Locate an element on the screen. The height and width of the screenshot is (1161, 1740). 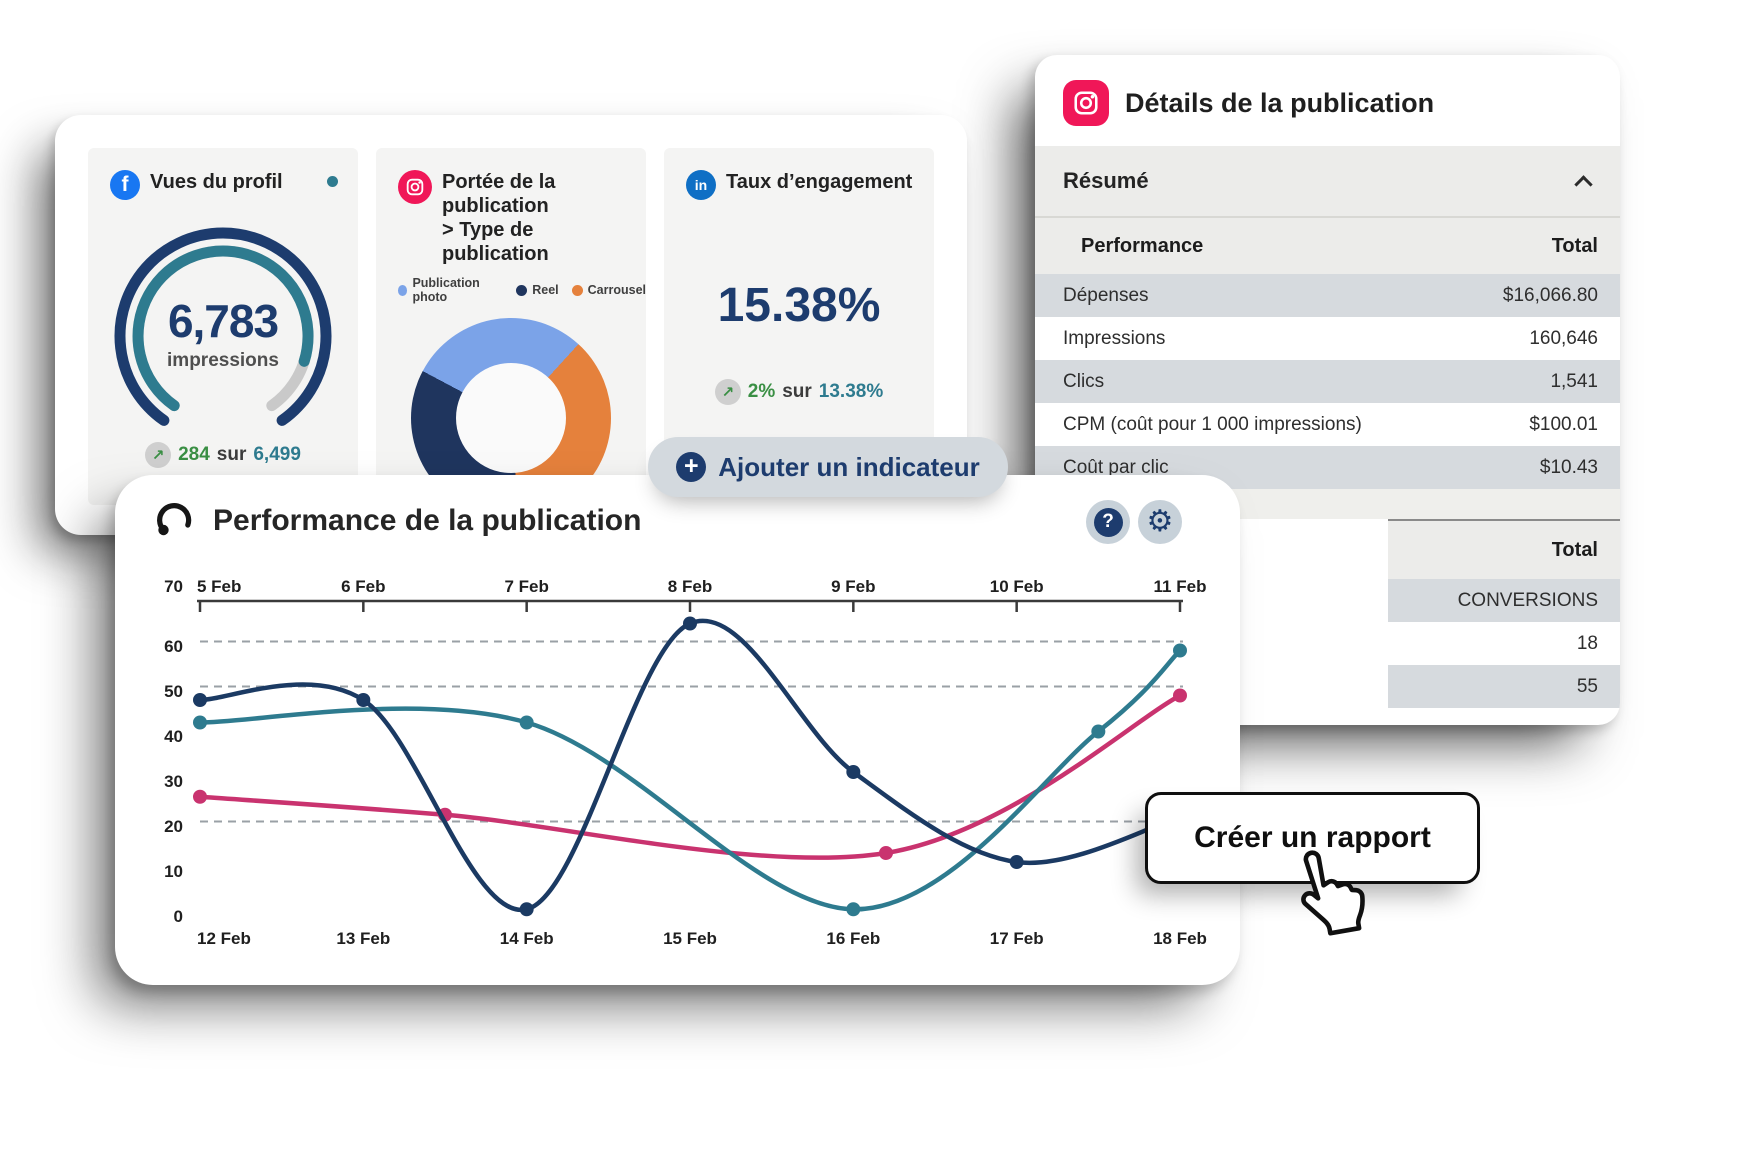
row-label: CPM (coût pour 1 000 impressions) is located at coordinates (1212, 424).